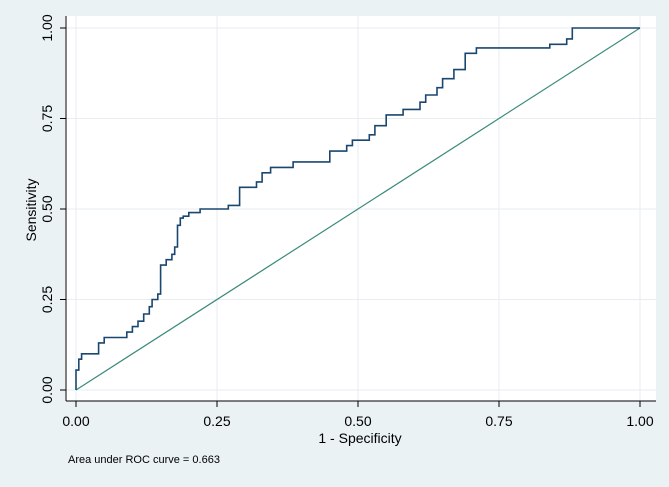 This screenshot has height=487, width=669. What do you see at coordinates (47, 389) in the screenshot?
I see `y-tick-label: 0.00` at bounding box center [47, 389].